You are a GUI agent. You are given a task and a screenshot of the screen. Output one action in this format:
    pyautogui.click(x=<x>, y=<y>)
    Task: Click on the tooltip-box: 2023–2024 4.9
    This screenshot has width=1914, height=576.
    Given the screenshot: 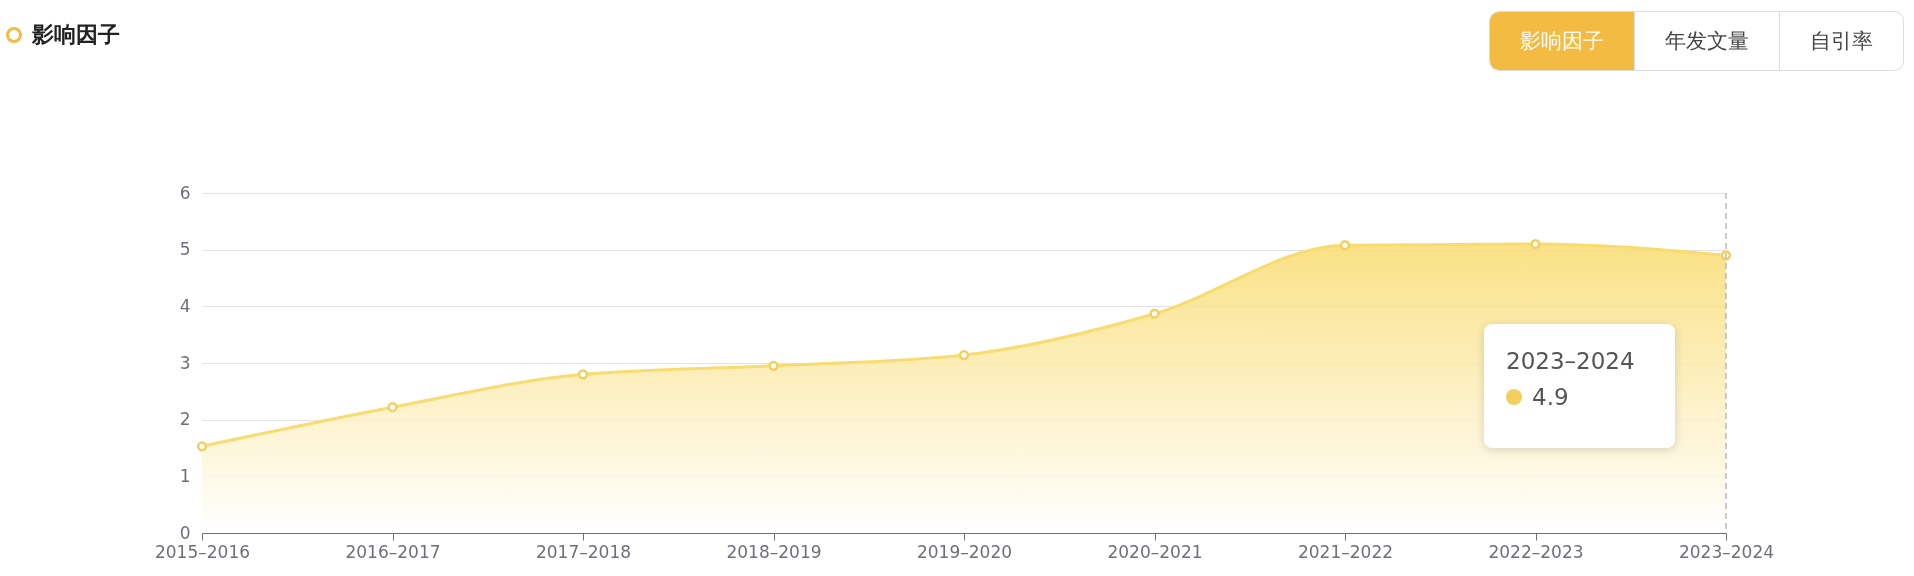 What is the action you would take?
    pyautogui.click(x=1579, y=386)
    